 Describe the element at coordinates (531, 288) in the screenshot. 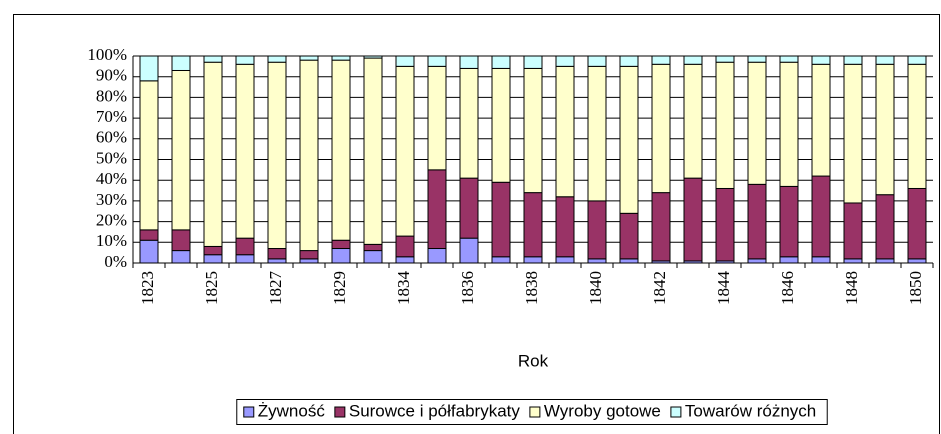

I see `x-tick-label: 1838` at that location.